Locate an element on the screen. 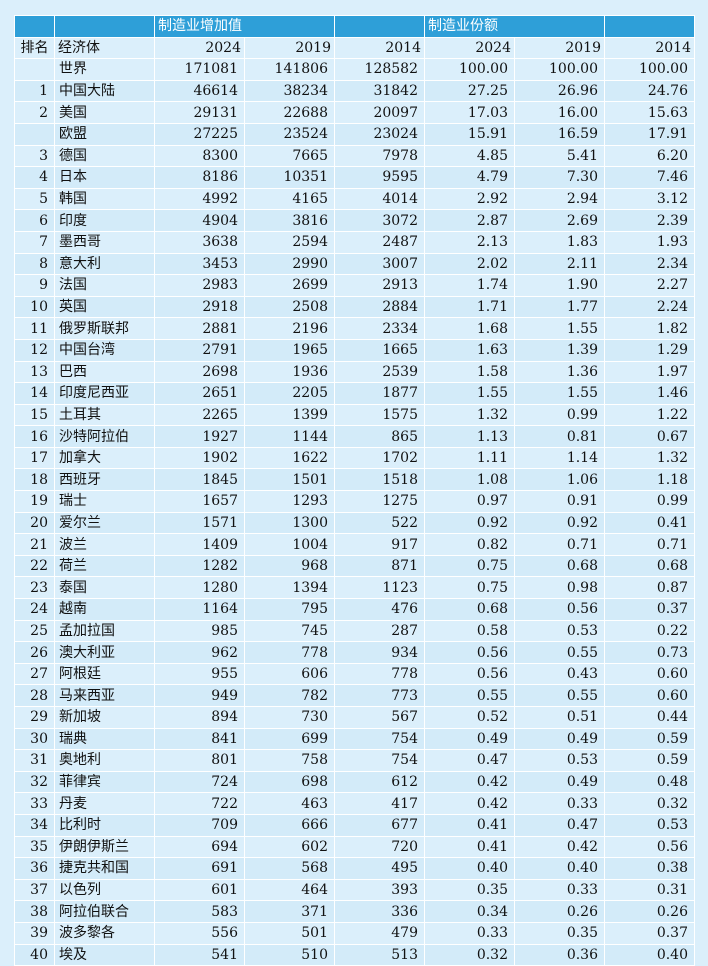 The image size is (708, 966). share-2014-cell: 0.67 is located at coordinates (649, 436).